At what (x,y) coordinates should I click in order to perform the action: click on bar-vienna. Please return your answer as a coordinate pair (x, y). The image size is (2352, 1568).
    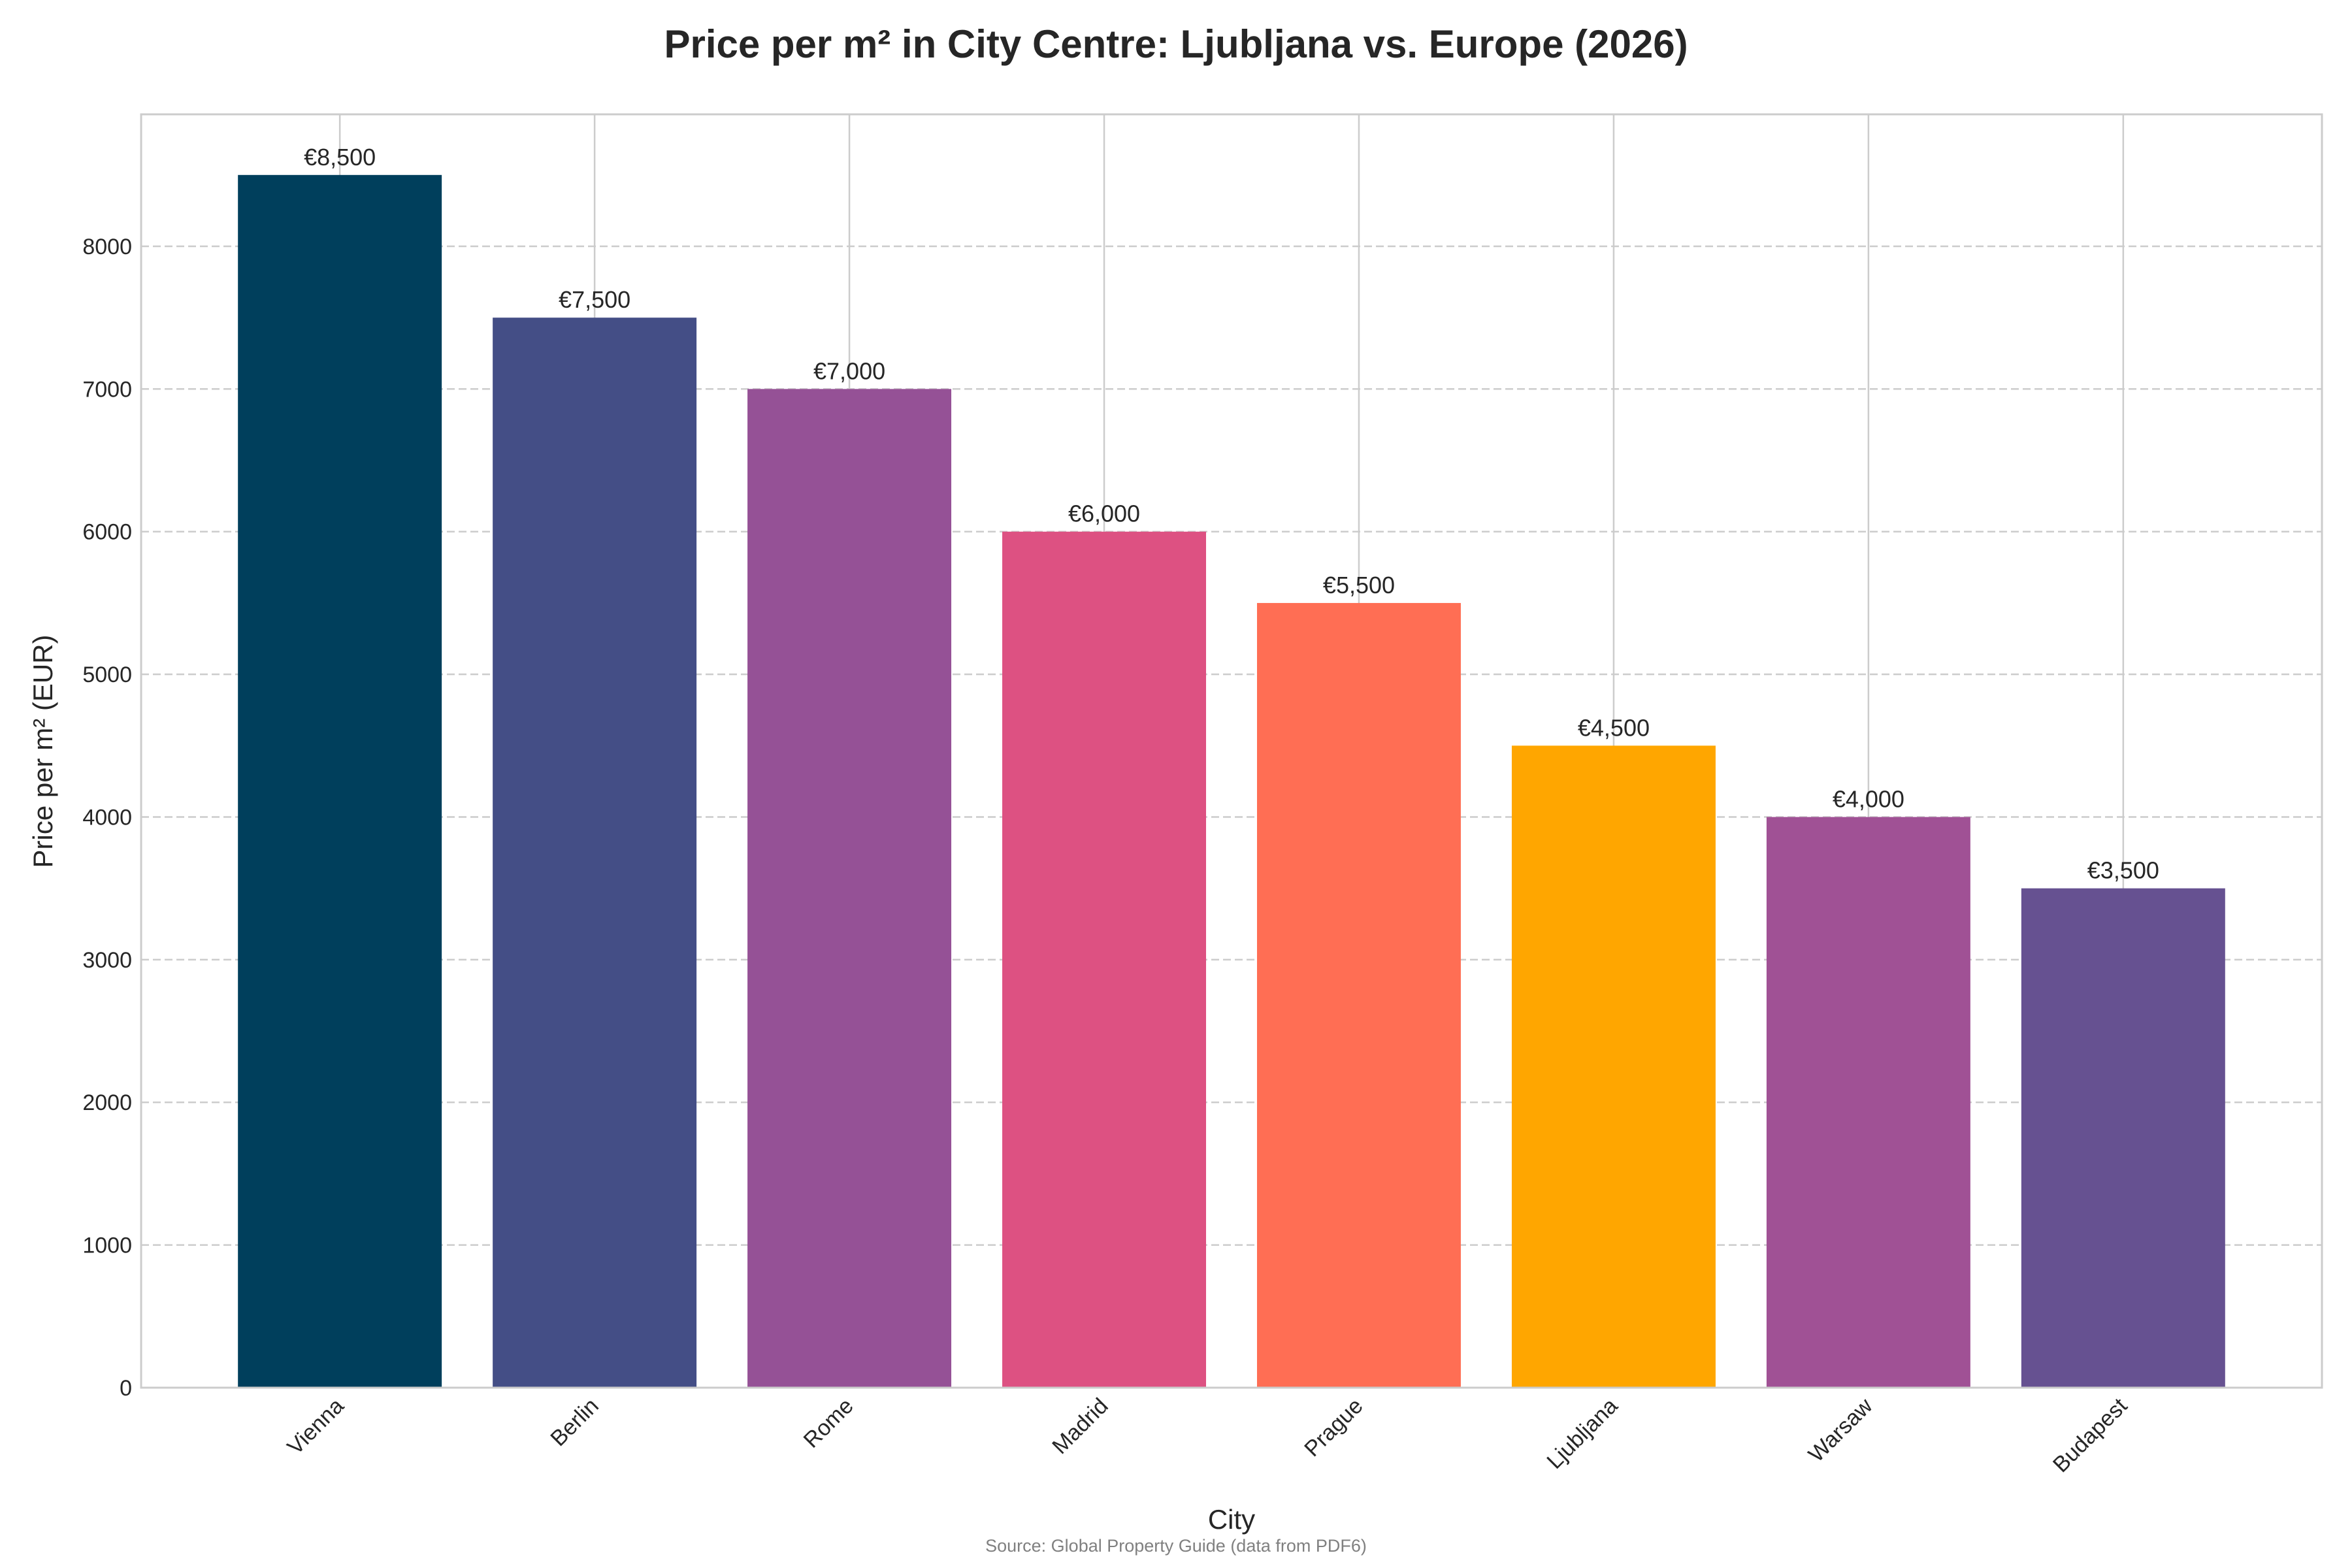
    Looking at the image, I should click on (340, 781).